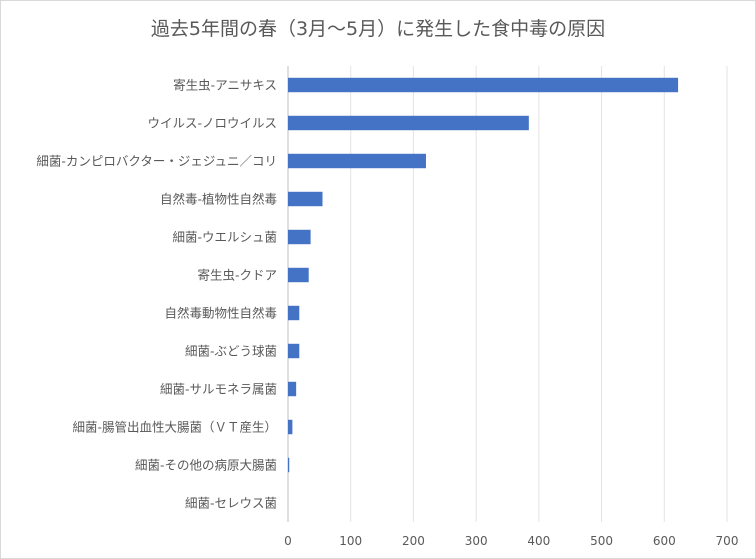  I want to click on x-tick-label: 100, so click(350, 541).